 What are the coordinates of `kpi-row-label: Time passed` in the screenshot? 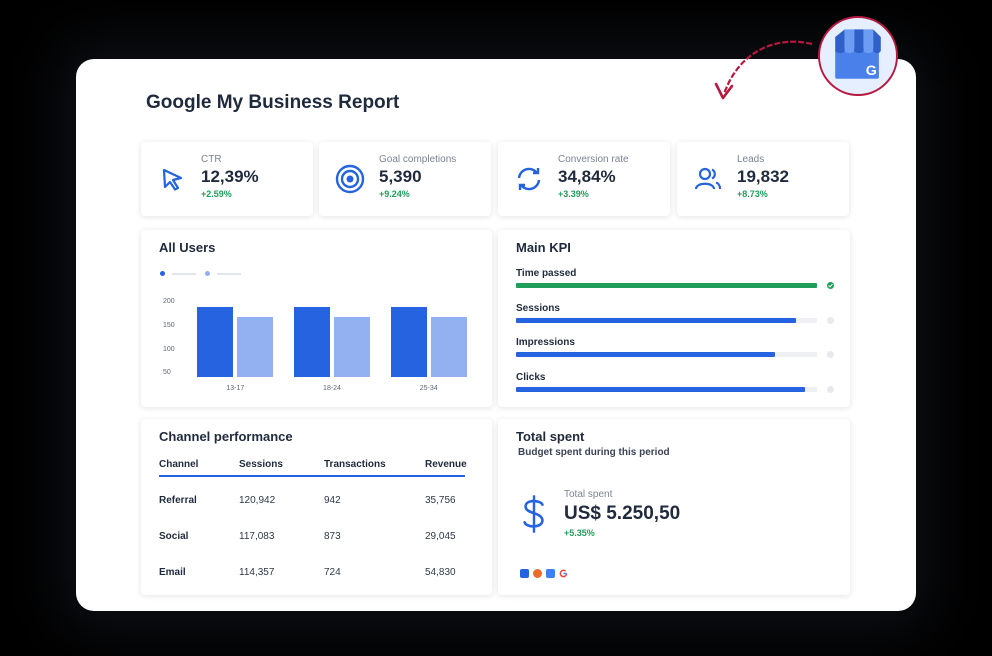 It's located at (546, 273).